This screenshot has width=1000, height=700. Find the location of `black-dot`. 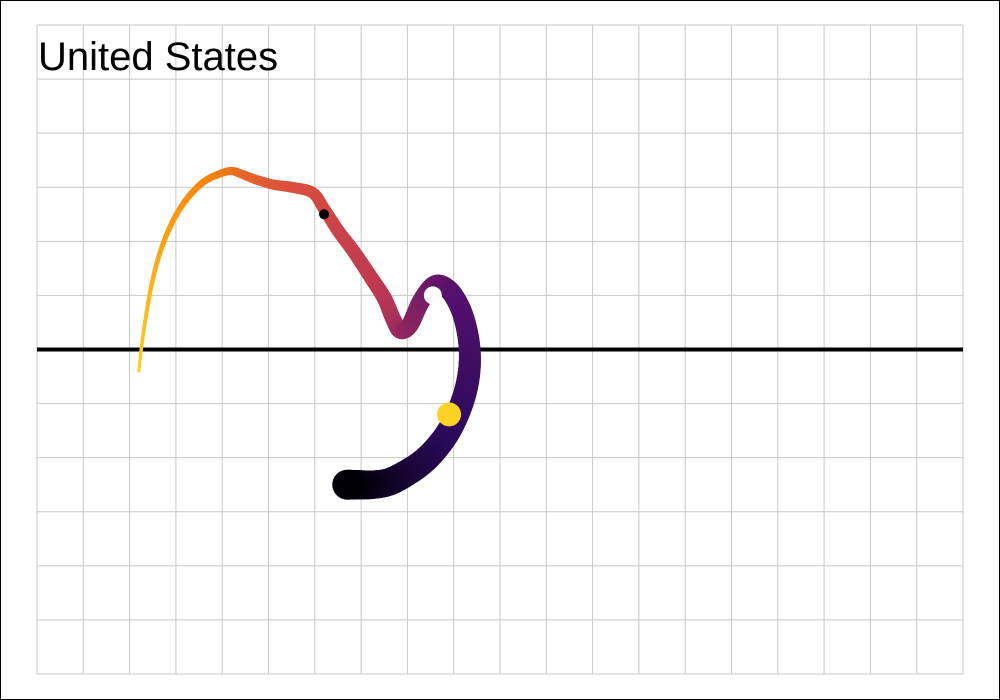

black-dot is located at coordinates (324, 214).